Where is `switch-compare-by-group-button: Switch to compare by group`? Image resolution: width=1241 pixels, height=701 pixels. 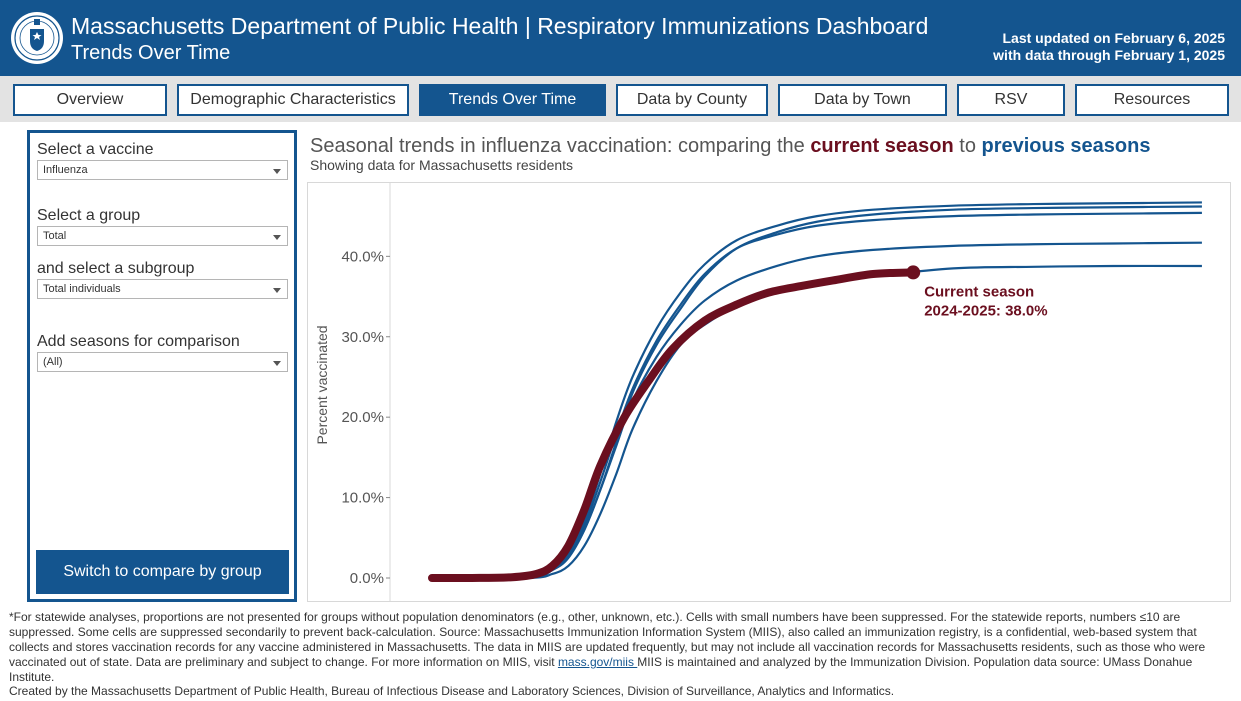
switch-compare-by-group-button: Switch to compare by group is located at coordinates (162, 572).